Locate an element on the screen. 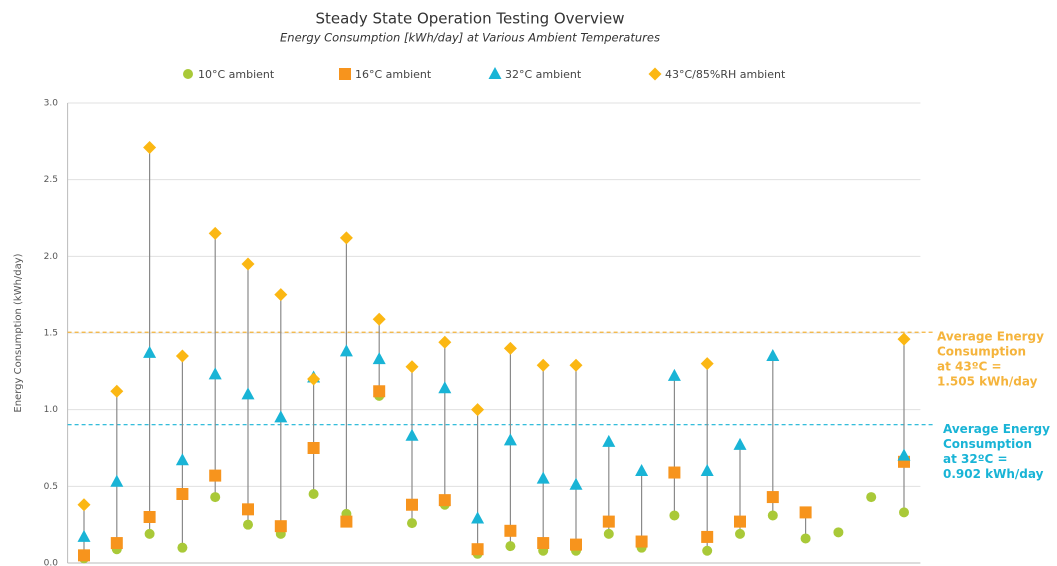 This screenshot has width=1057, height=566. y-tick-label: 2.5 is located at coordinates (51, 180).